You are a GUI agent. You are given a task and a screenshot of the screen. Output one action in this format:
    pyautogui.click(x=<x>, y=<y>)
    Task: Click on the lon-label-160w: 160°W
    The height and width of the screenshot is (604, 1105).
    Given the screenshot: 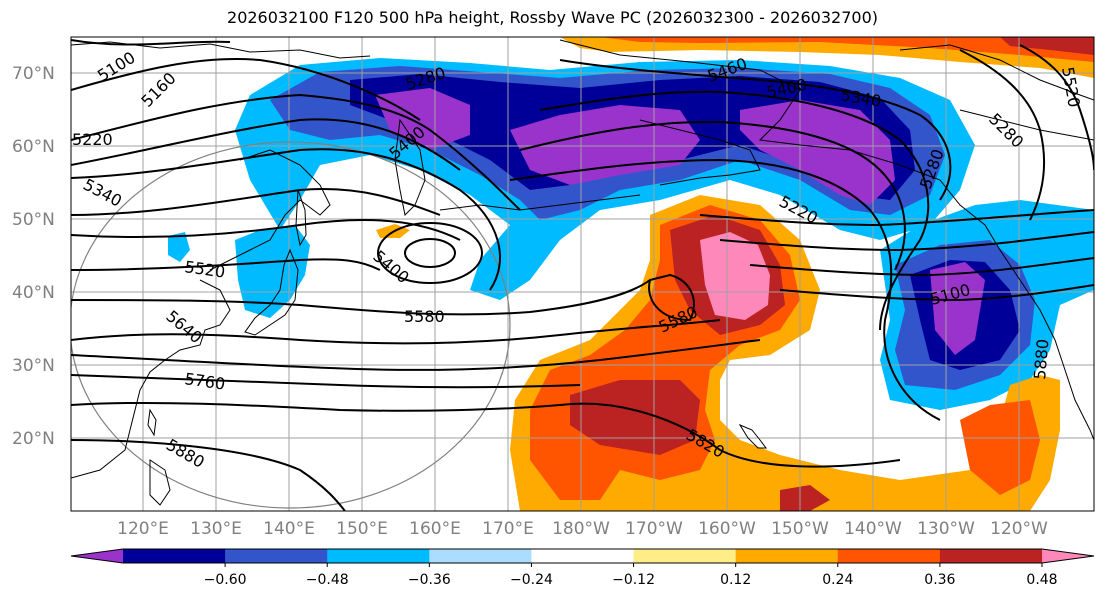 What is the action you would take?
    pyautogui.click(x=727, y=529)
    